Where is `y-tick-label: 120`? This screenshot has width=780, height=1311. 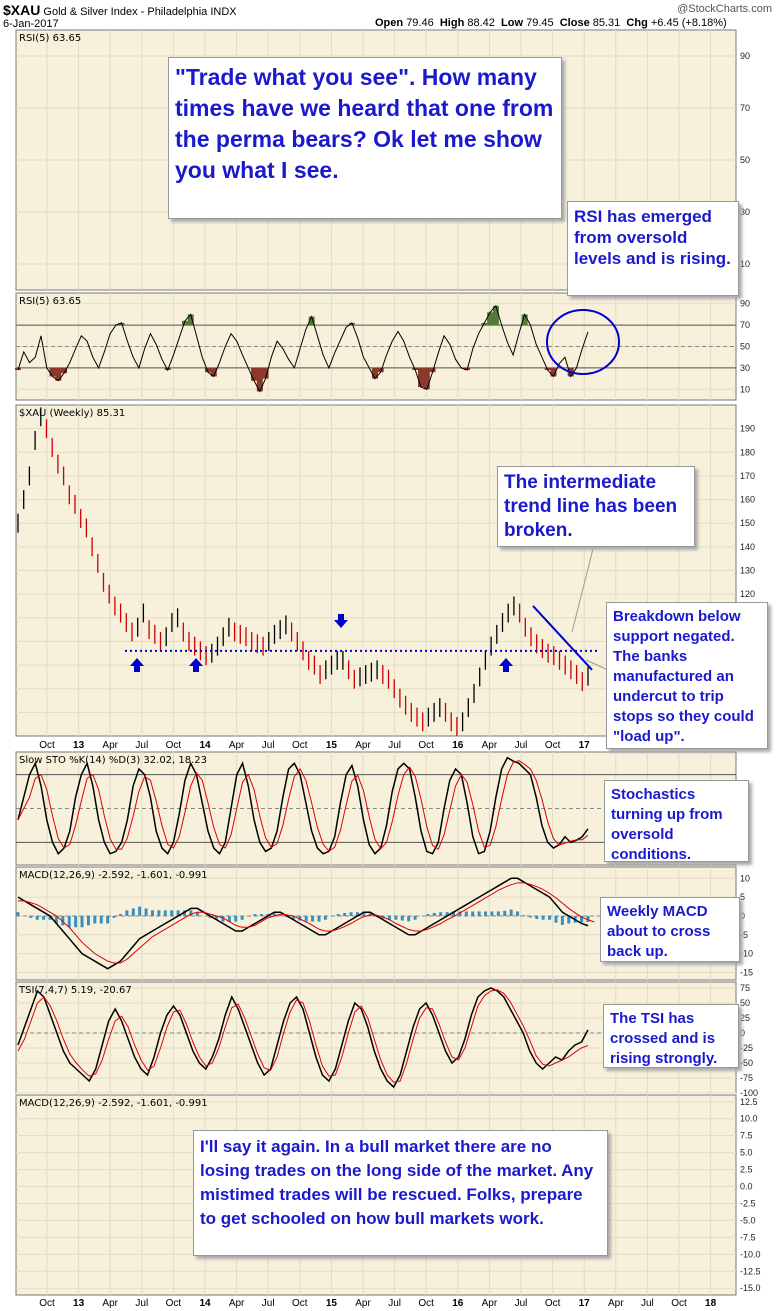 y-tick-label: 120 is located at coordinates (747, 594).